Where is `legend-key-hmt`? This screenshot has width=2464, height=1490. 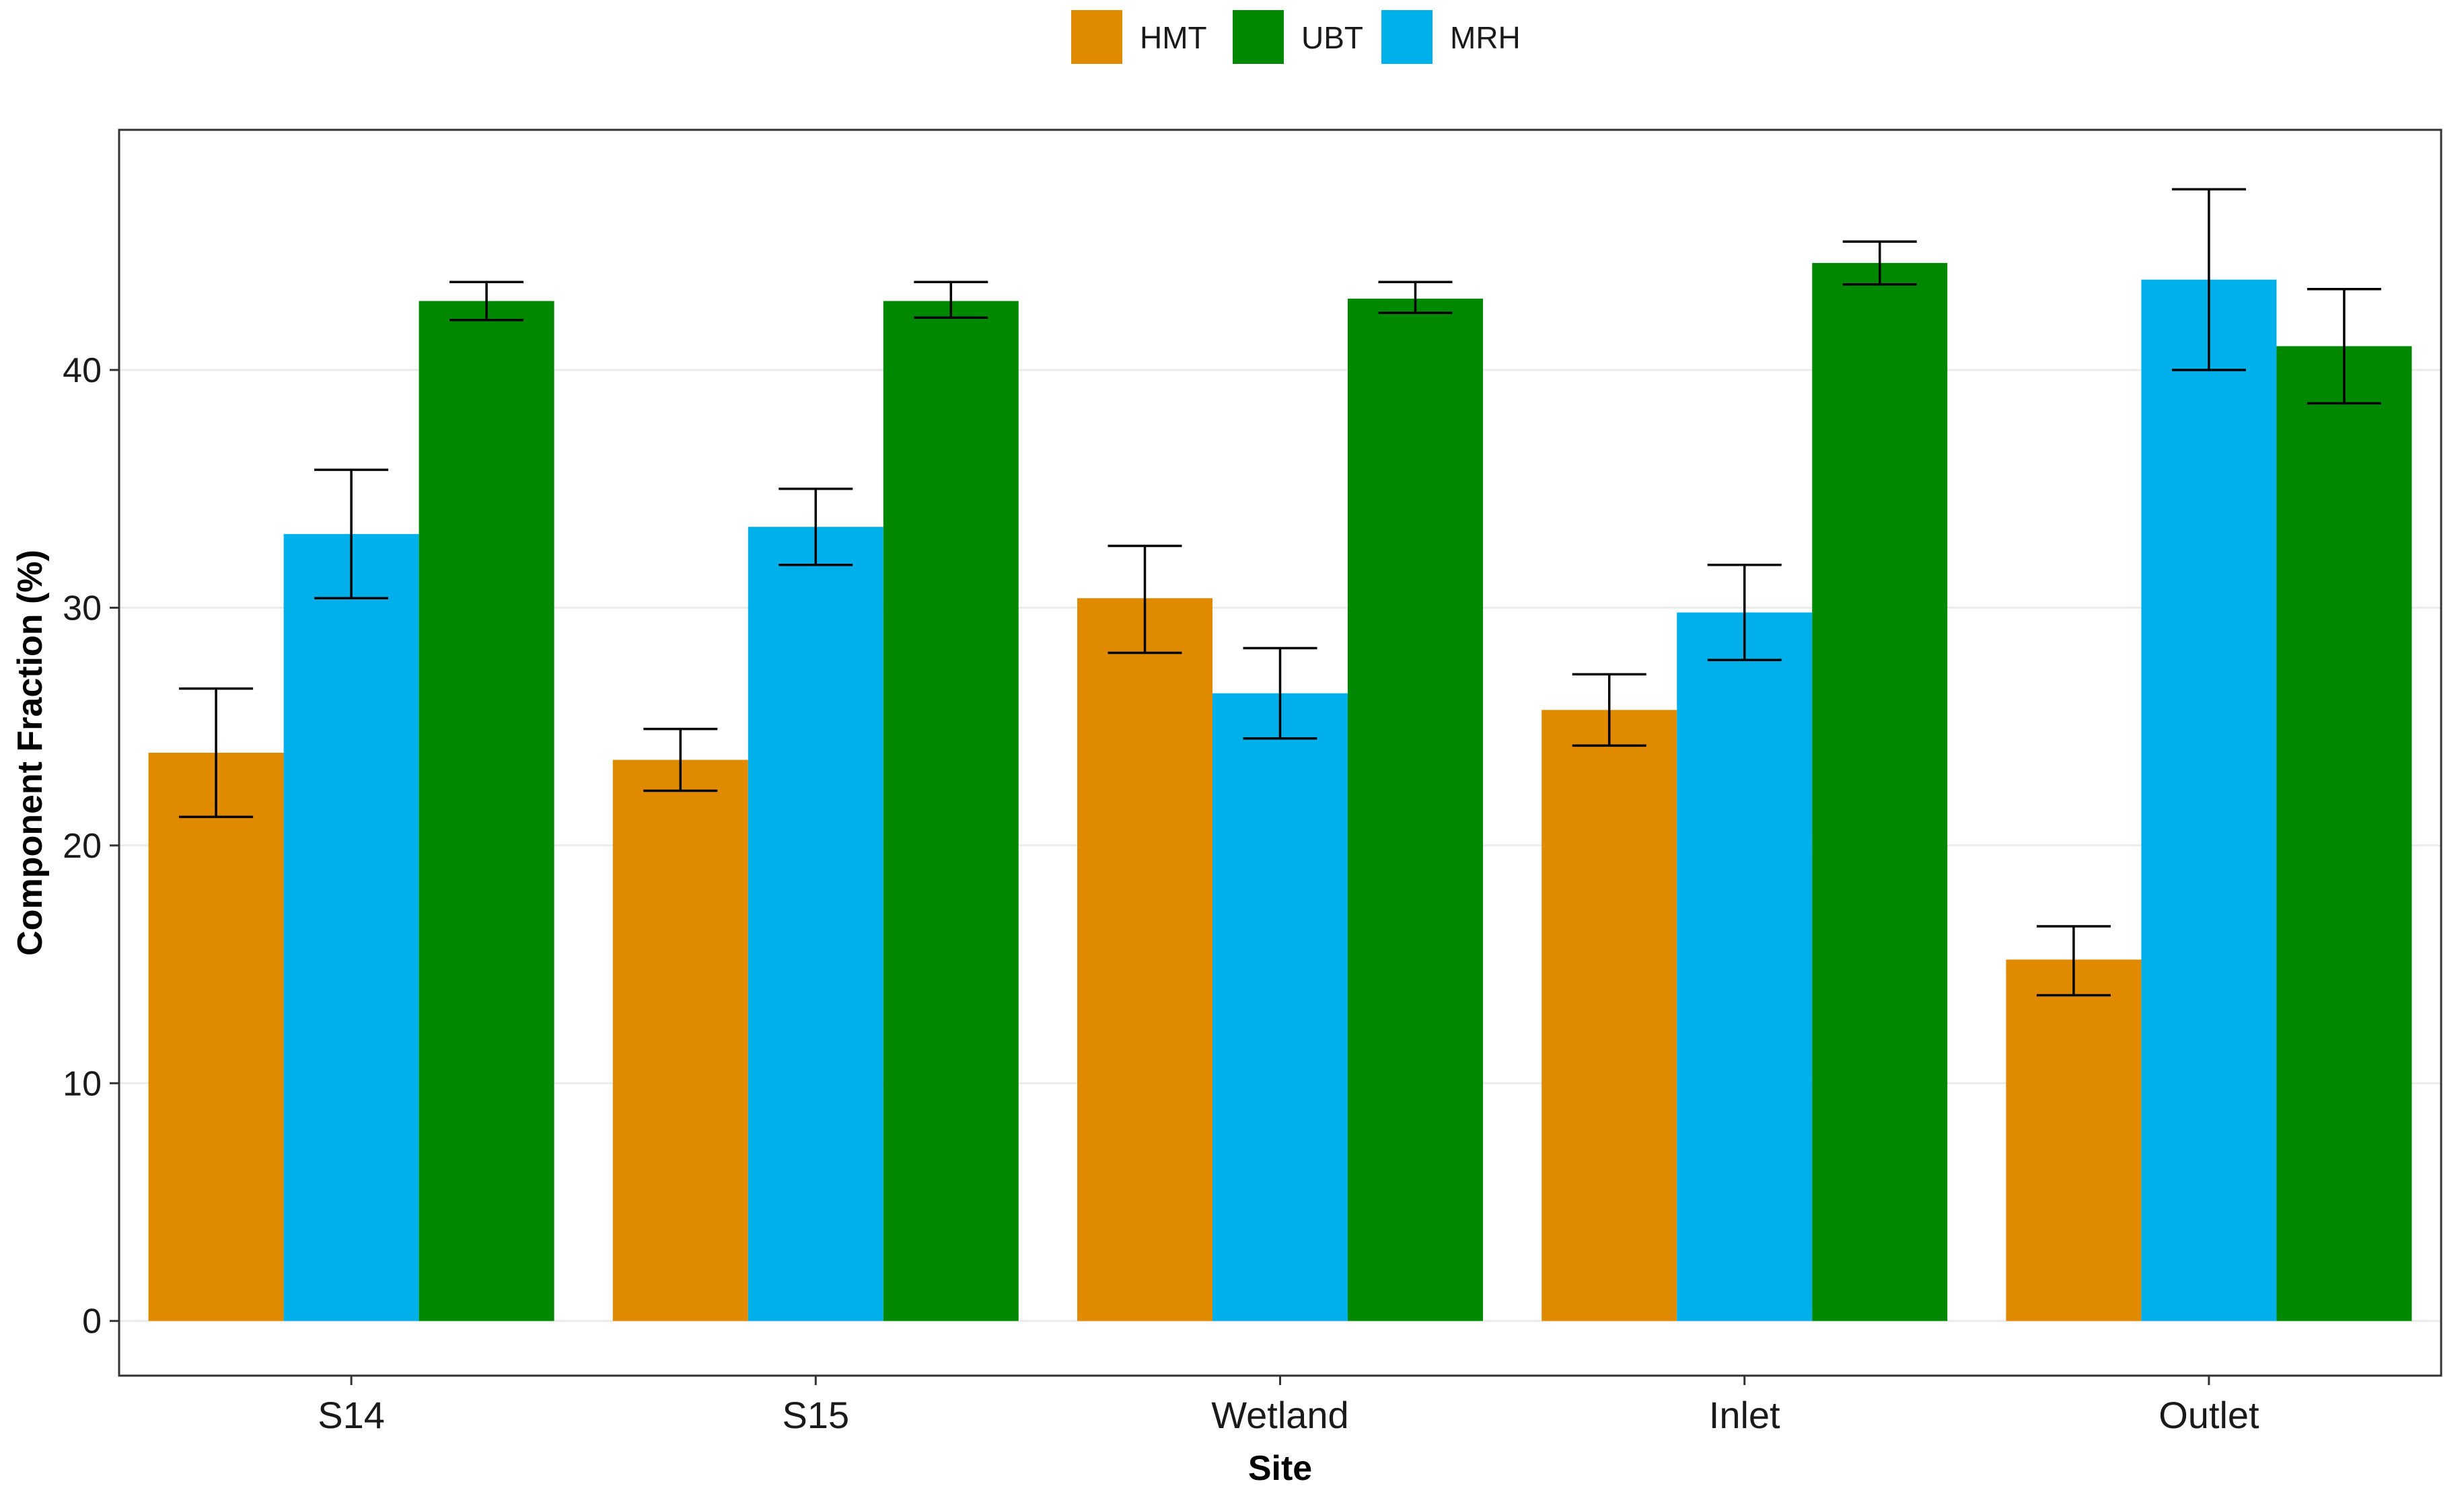 legend-key-hmt is located at coordinates (1096, 37).